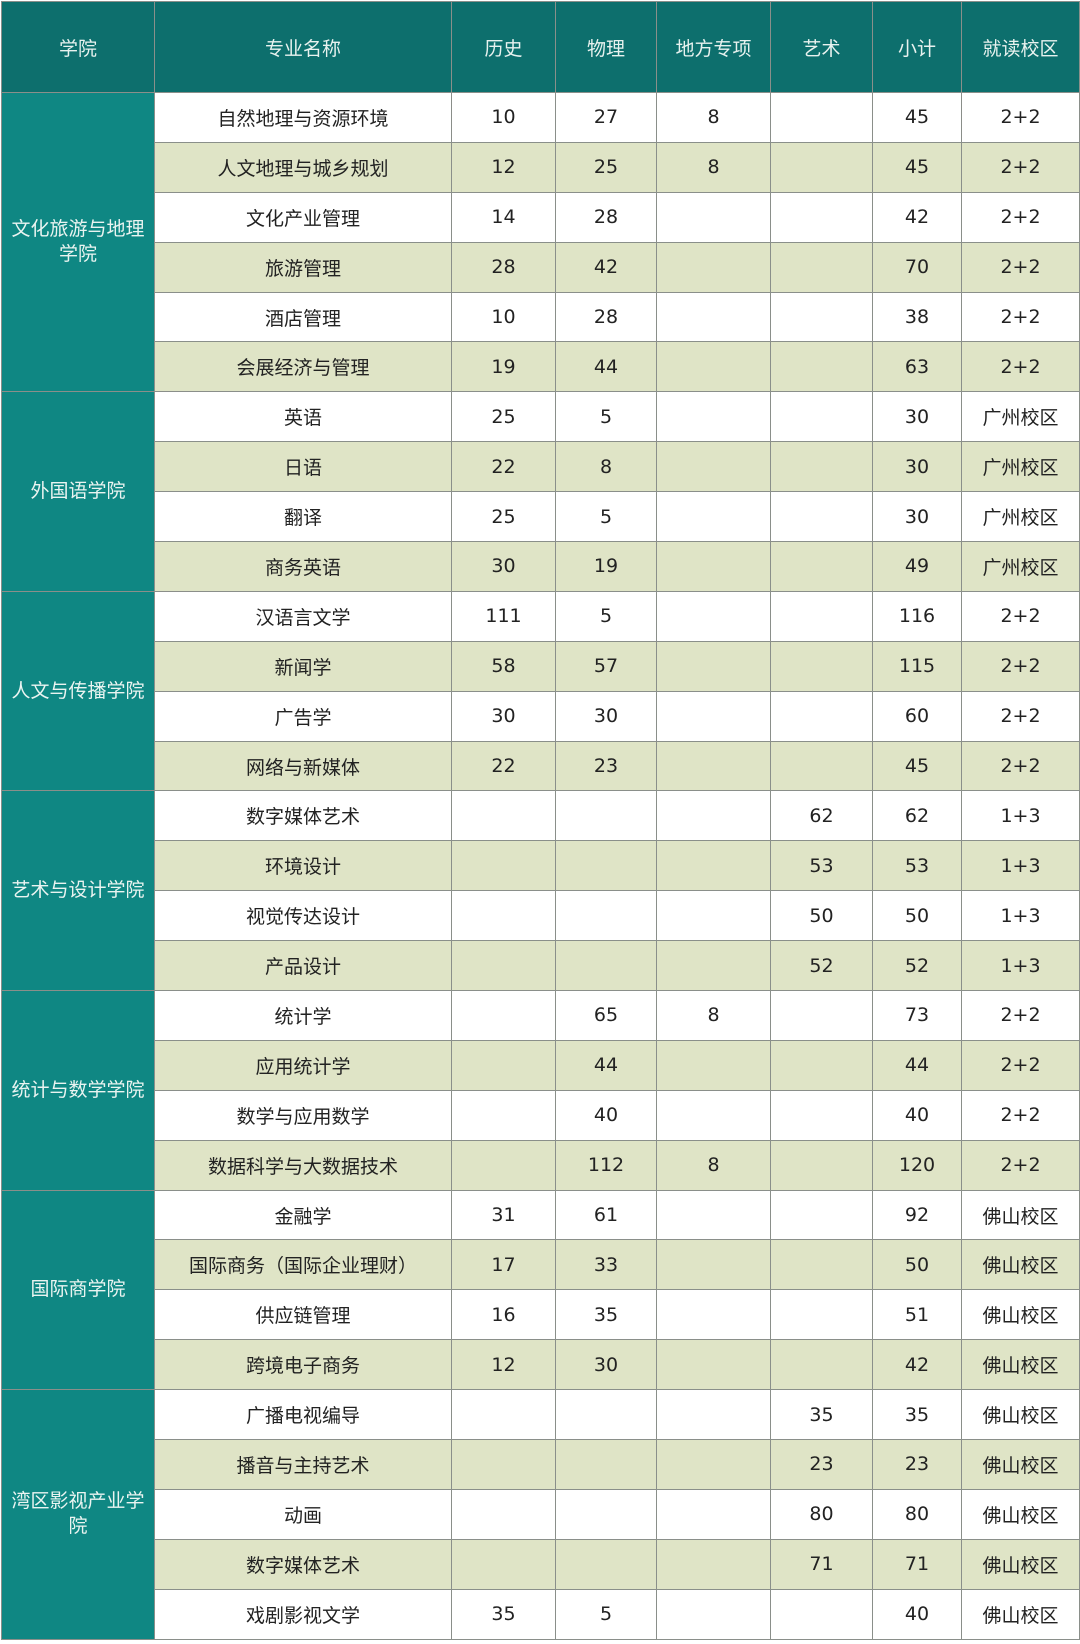 The image size is (1080, 1644). What do you see at coordinates (541, 367) in the screenshot?
I see `table-row: 会展经济与管理 19 44 63 2+2` at bounding box center [541, 367].